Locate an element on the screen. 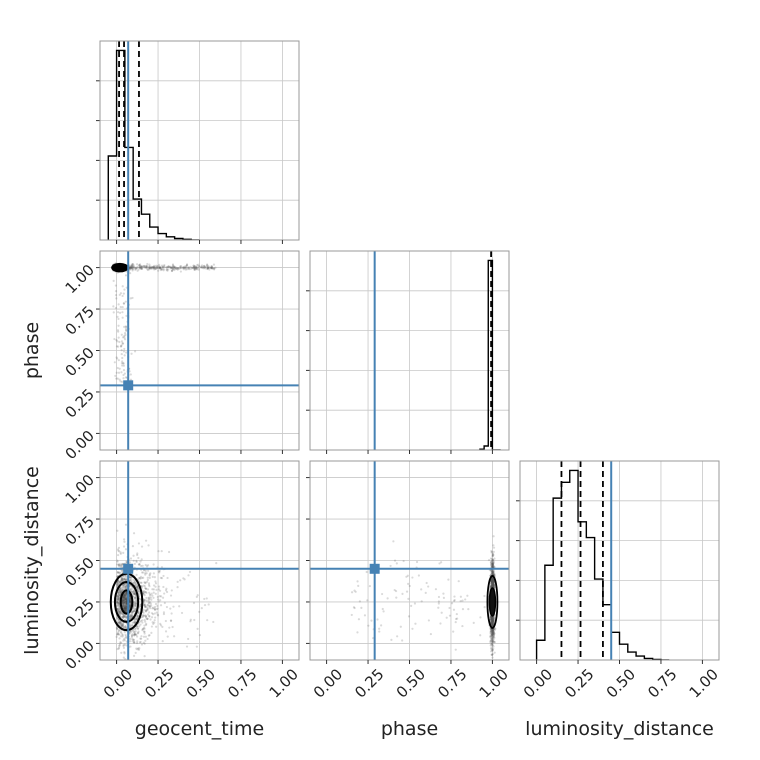 Image resolution: width=760 pixels, height=760 pixels. scatter-points is located at coordinates (423, 597).